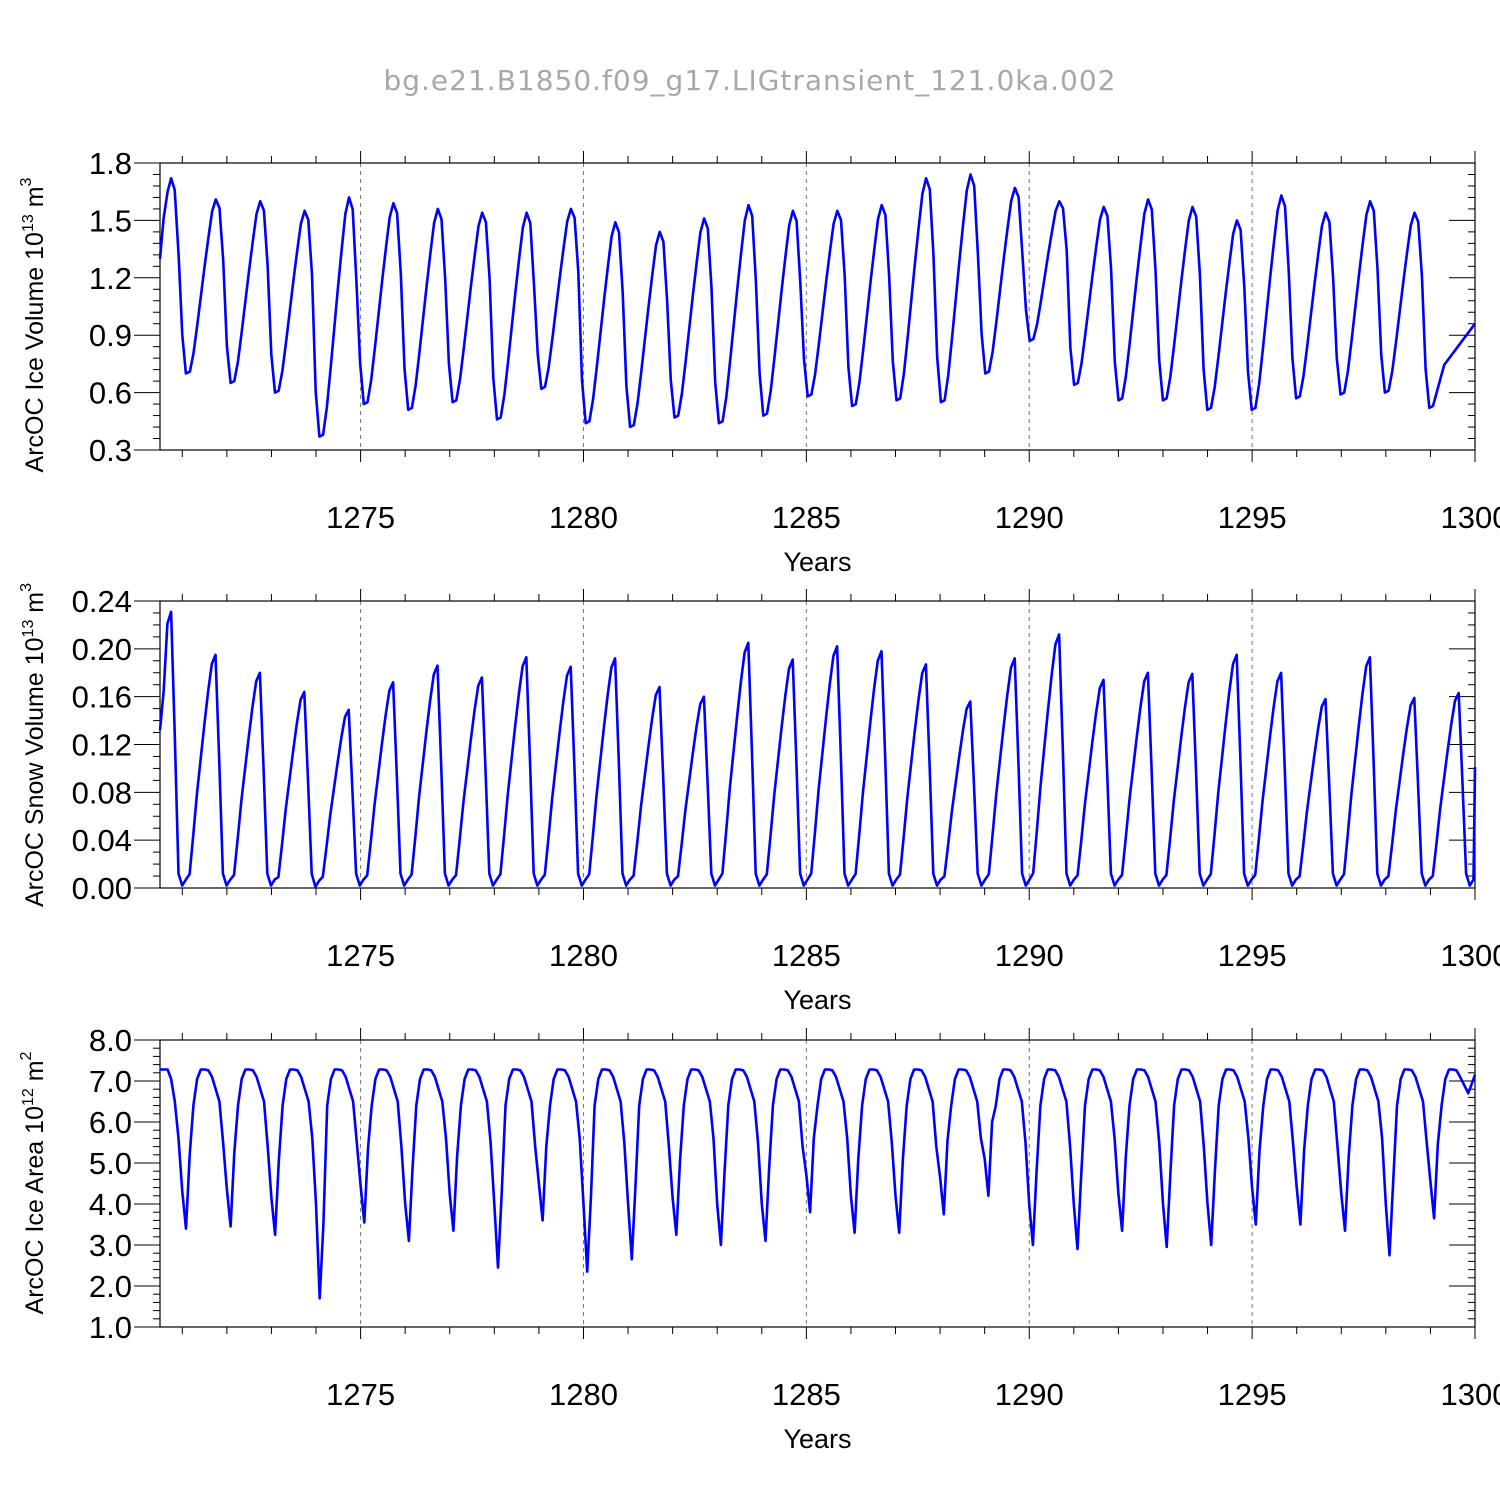 The image size is (1500, 1500). What do you see at coordinates (110, 1040) in the screenshot?
I see `y-tick-label: 8.0` at bounding box center [110, 1040].